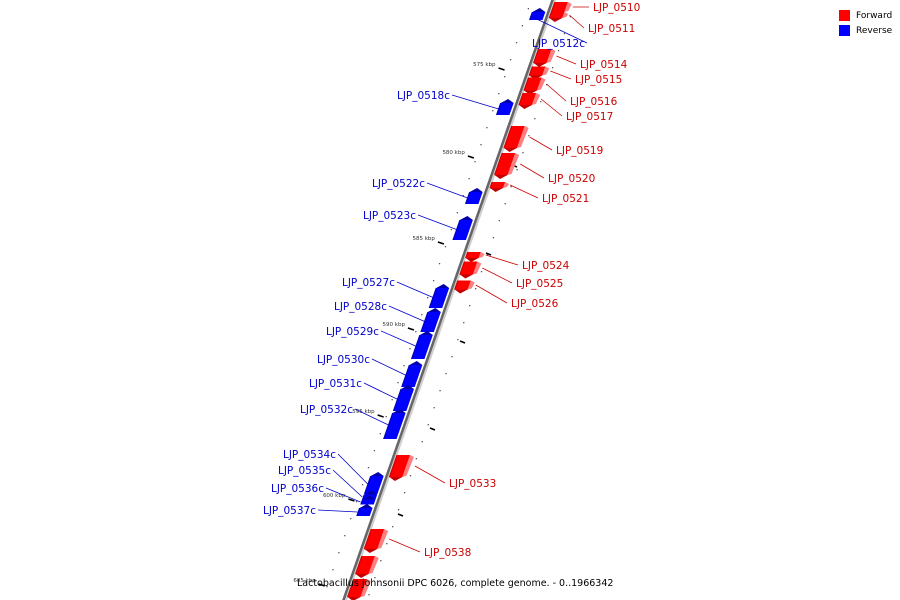  What do you see at coordinates (579, 151) in the screenshot?
I see `gene-label: LJP_0519` at bounding box center [579, 151].